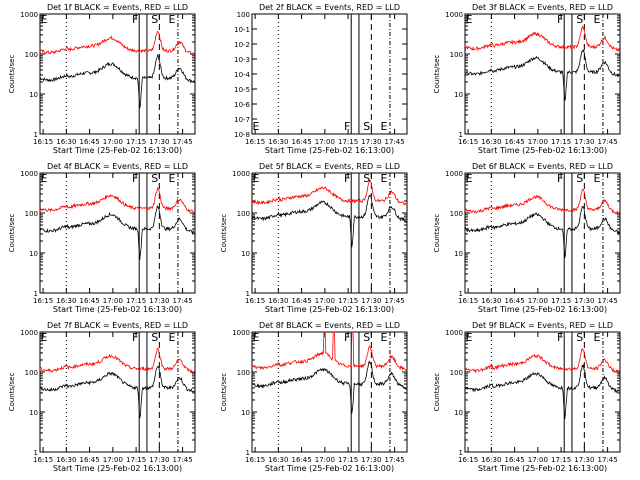 This screenshot has width=640, height=480. What do you see at coordinates (117, 166) in the screenshot?
I see `panel-title: Det 4f BLACK = Events, RED = LLD` at bounding box center [117, 166].